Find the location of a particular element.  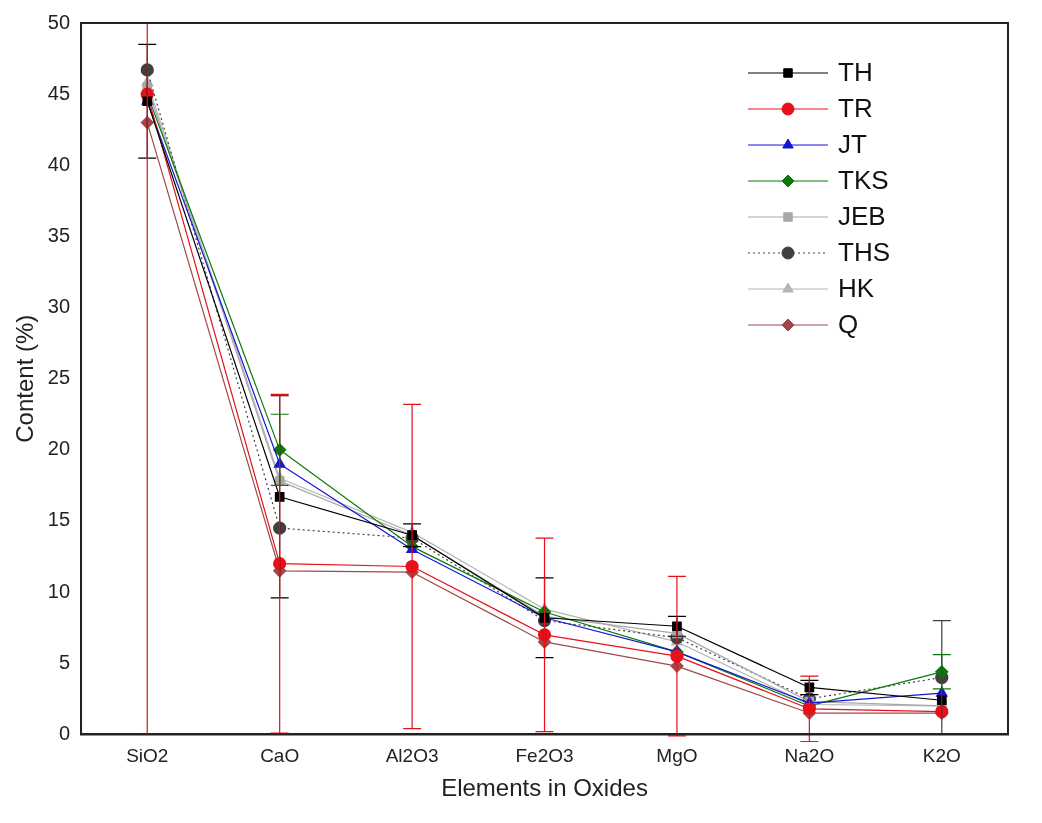

y-tick-label: 0 is located at coordinates (64, 732).